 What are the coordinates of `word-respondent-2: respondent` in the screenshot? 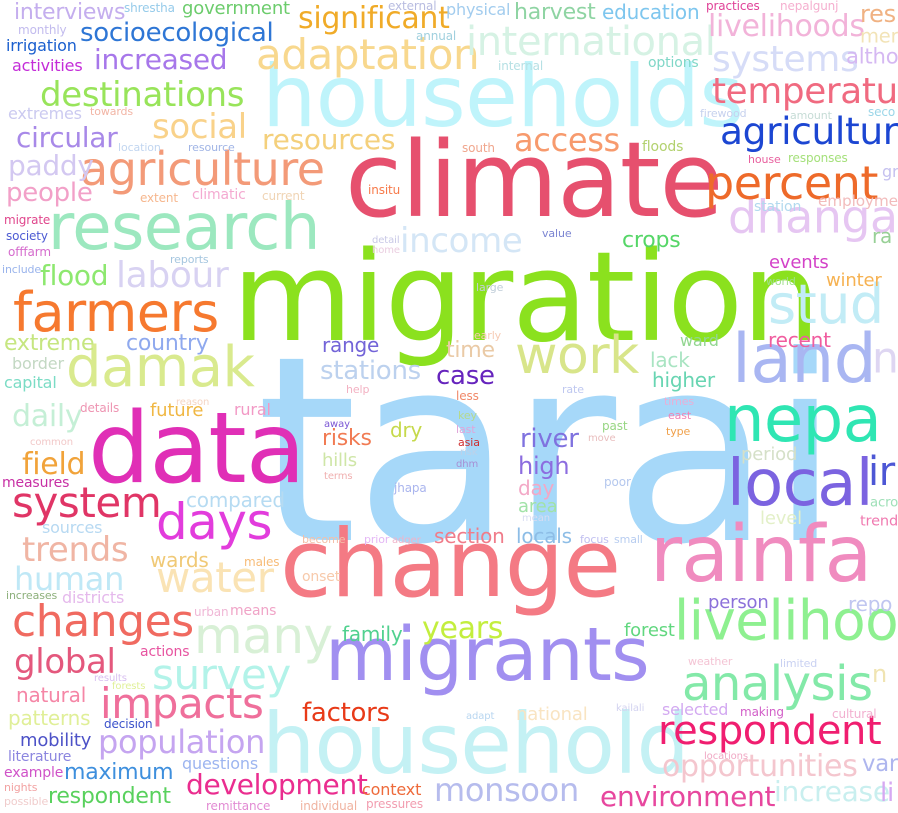 It's located at (109, 796).